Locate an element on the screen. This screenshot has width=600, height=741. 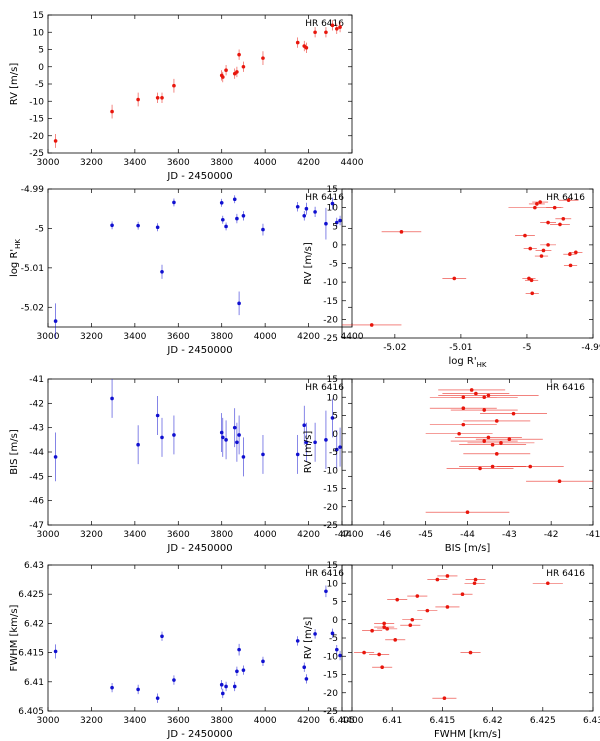
x-tick-label: 4400 is located at coordinates (352, 337).